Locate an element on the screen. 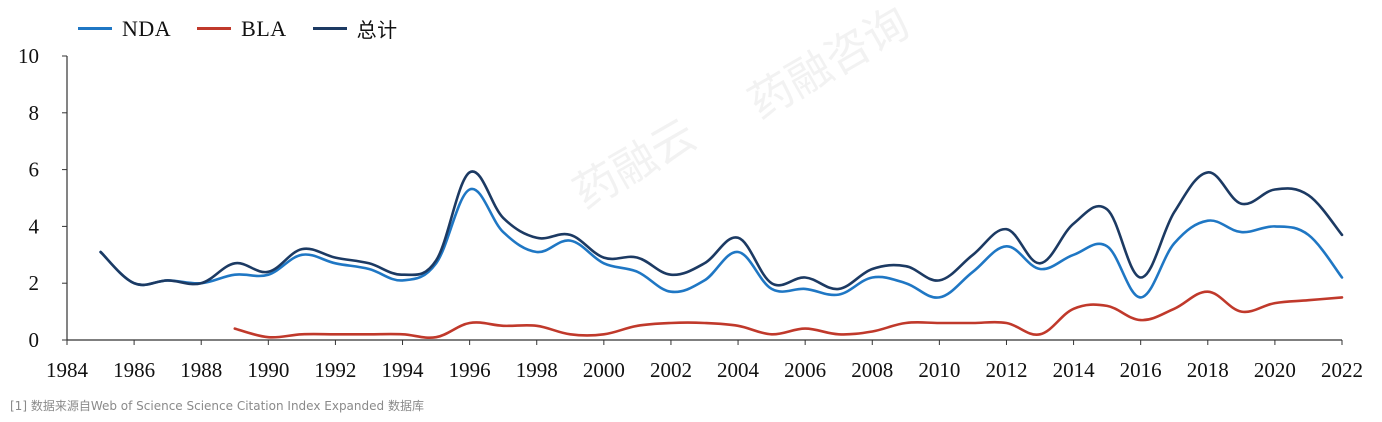  y-tick-label: 4 is located at coordinates (34, 226).